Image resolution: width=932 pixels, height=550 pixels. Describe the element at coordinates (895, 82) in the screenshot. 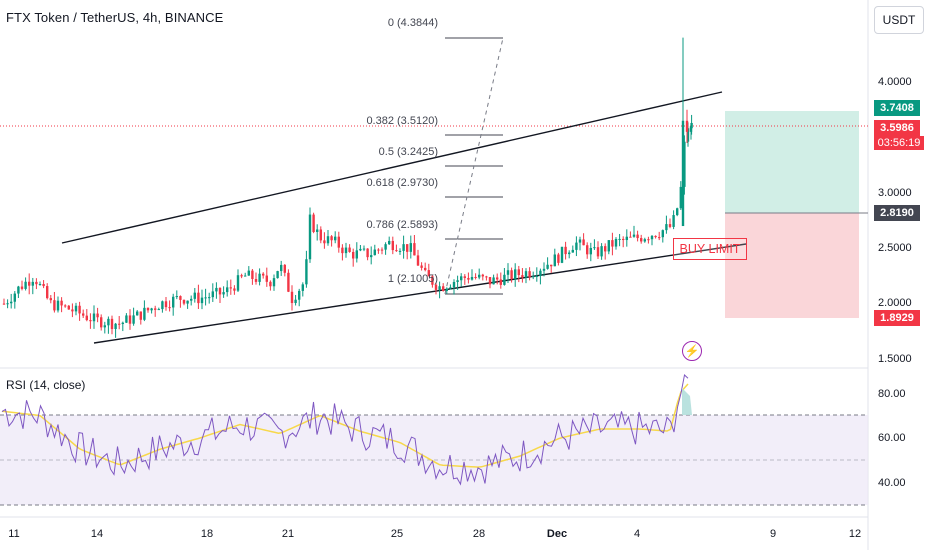

I see `price-axis-label: 4.0000` at that location.